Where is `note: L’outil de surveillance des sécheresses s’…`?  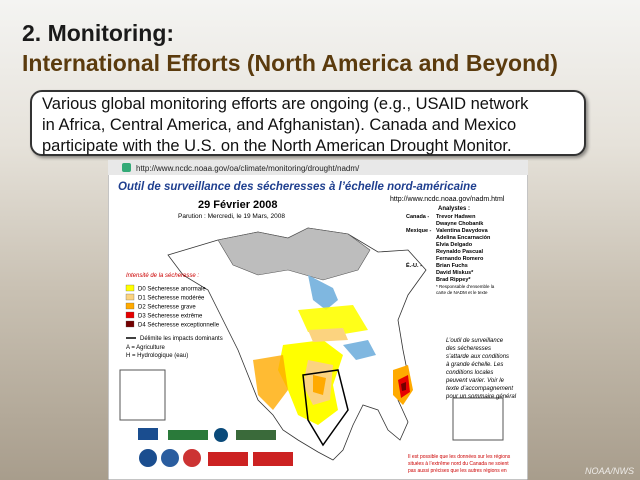 note: L’outil de surveillance des sécheresses s’… is located at coordinates (481, 369).